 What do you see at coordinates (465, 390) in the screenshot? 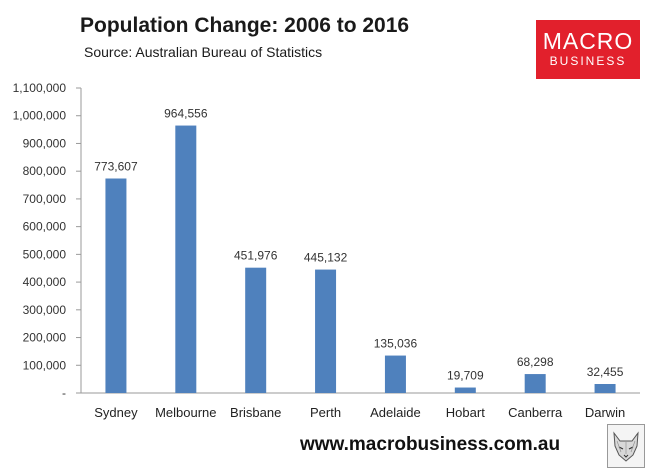
I see `bar-hobart` at bounding box center [465, 390].